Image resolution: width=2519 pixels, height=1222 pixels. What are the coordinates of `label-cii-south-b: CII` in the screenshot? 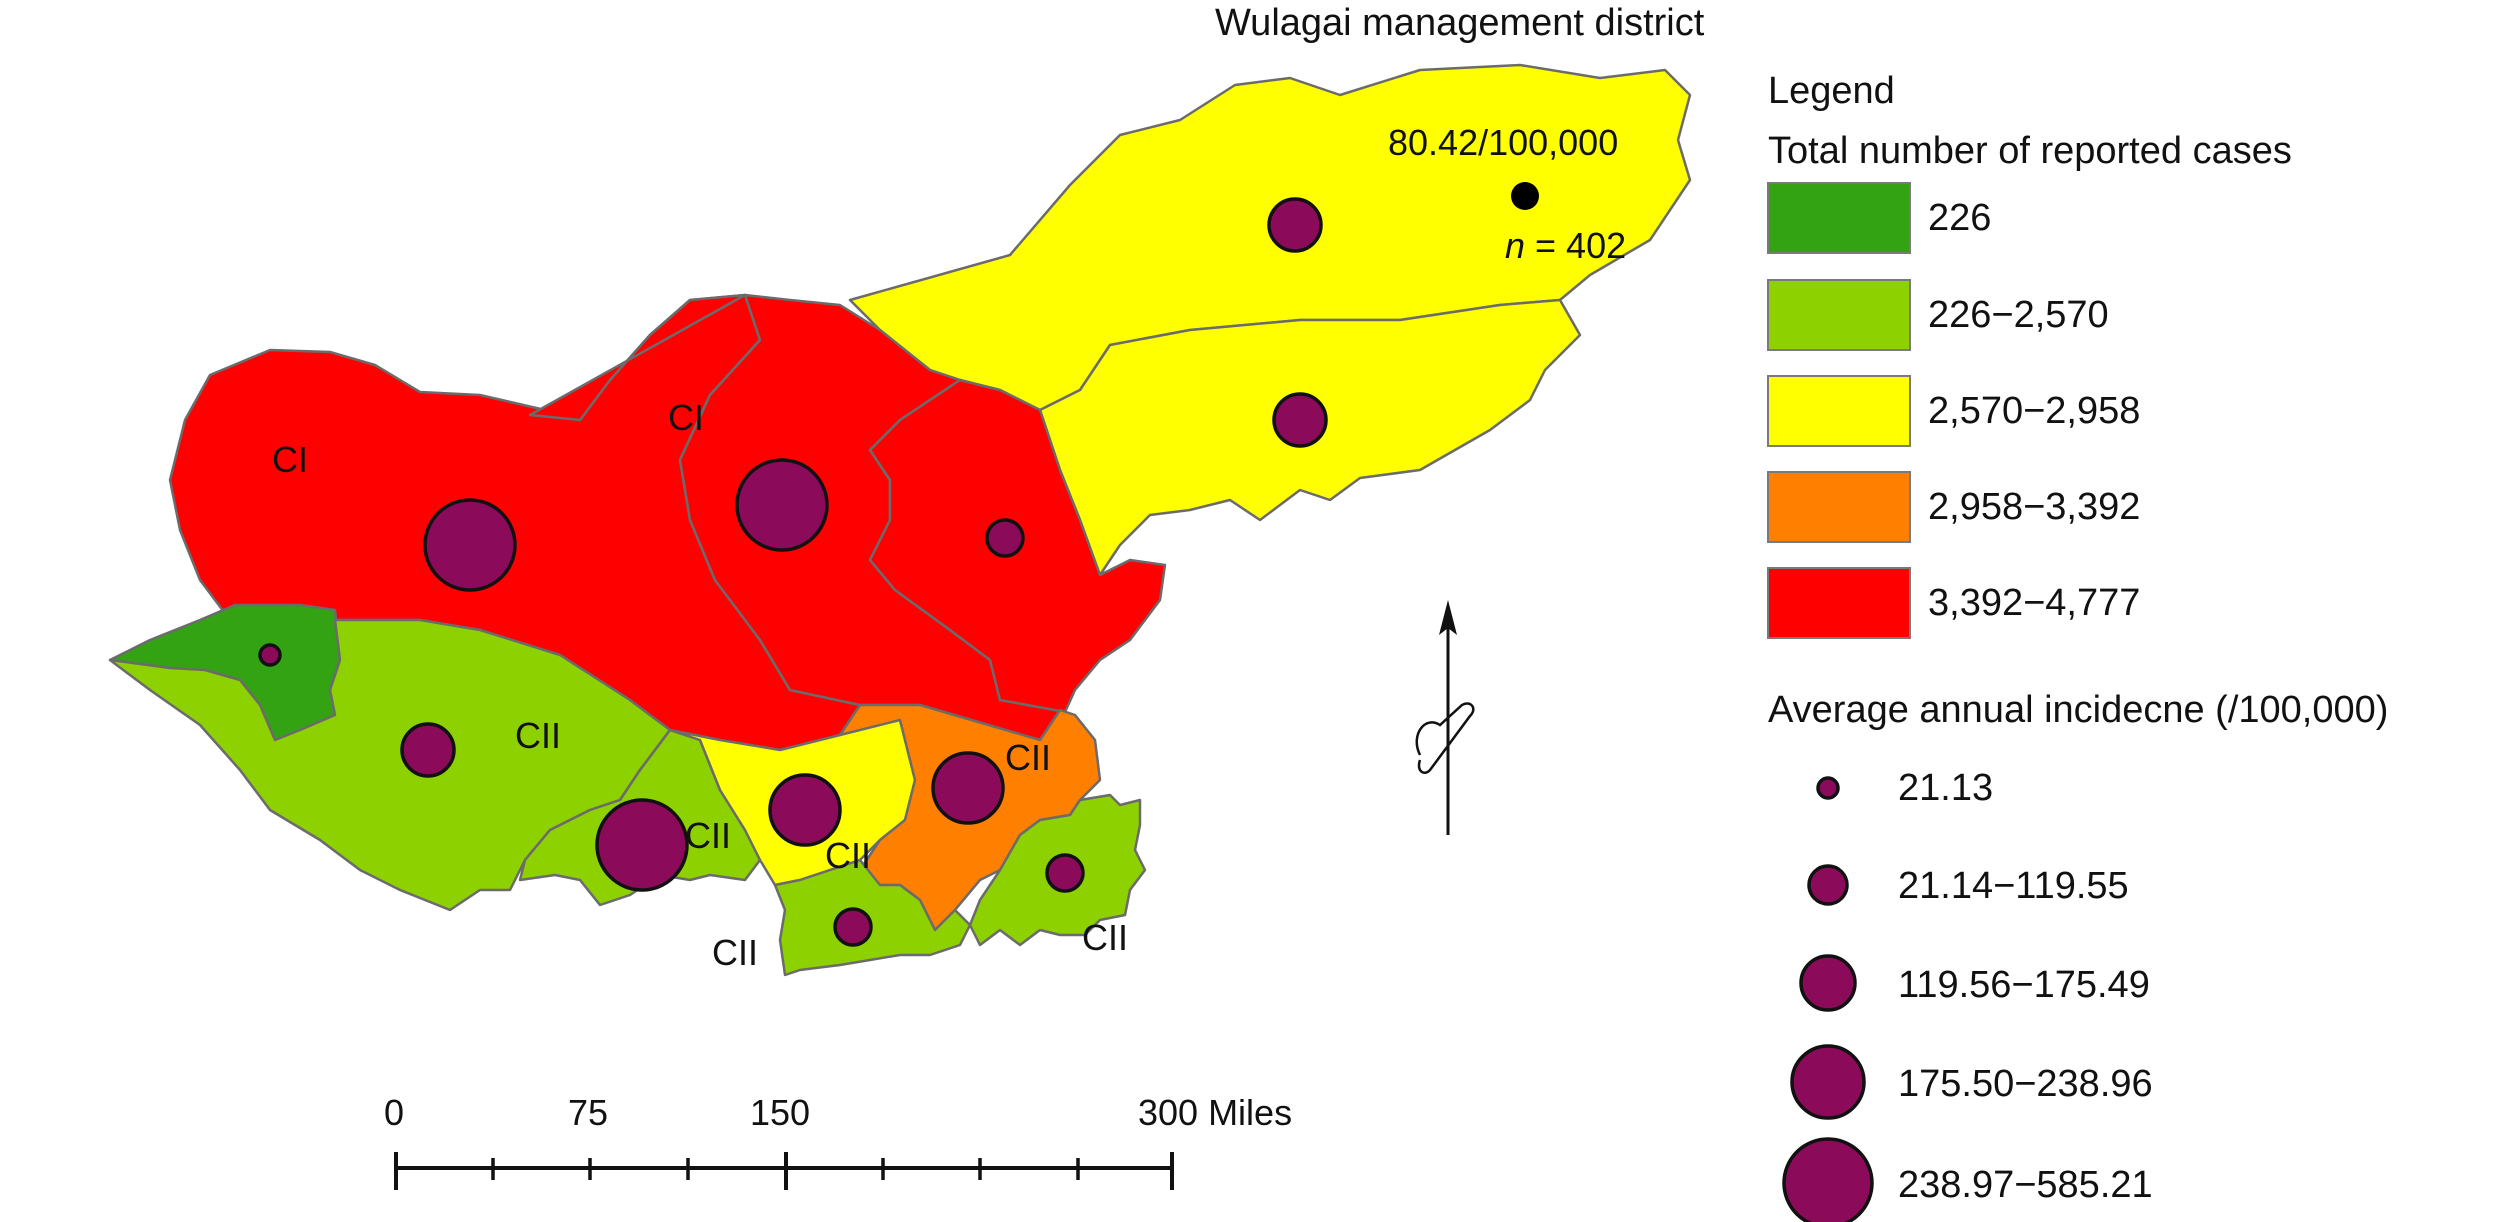 It's located at (848, 855).